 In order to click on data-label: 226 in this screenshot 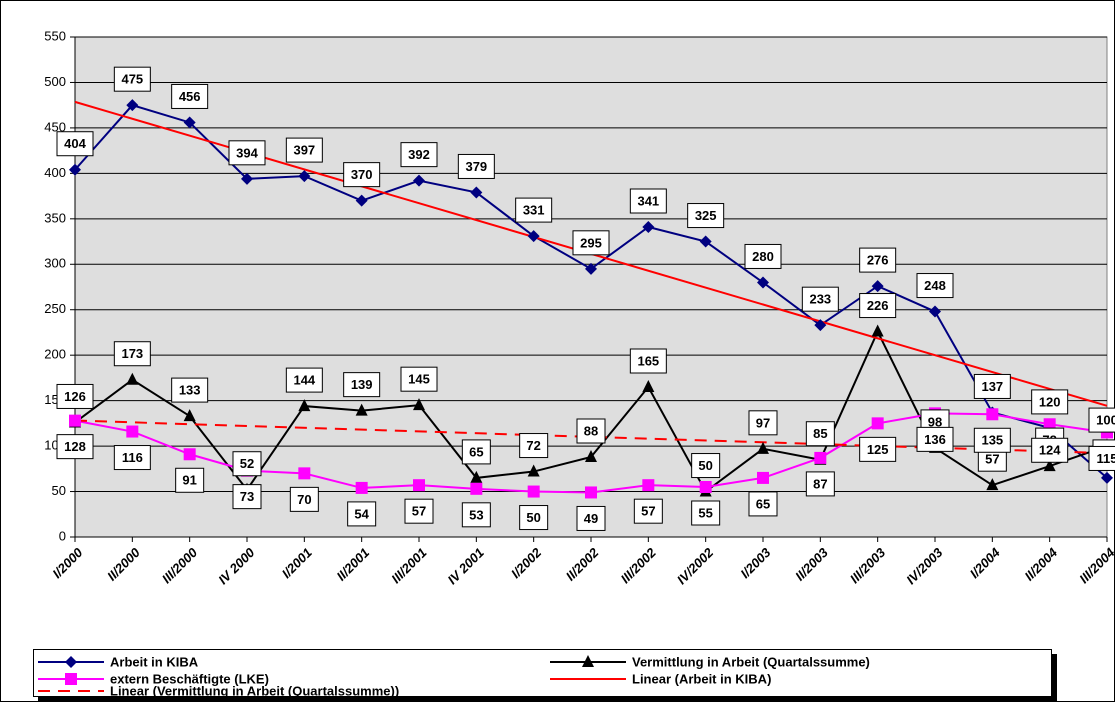, I will do `click(878, 305)`.